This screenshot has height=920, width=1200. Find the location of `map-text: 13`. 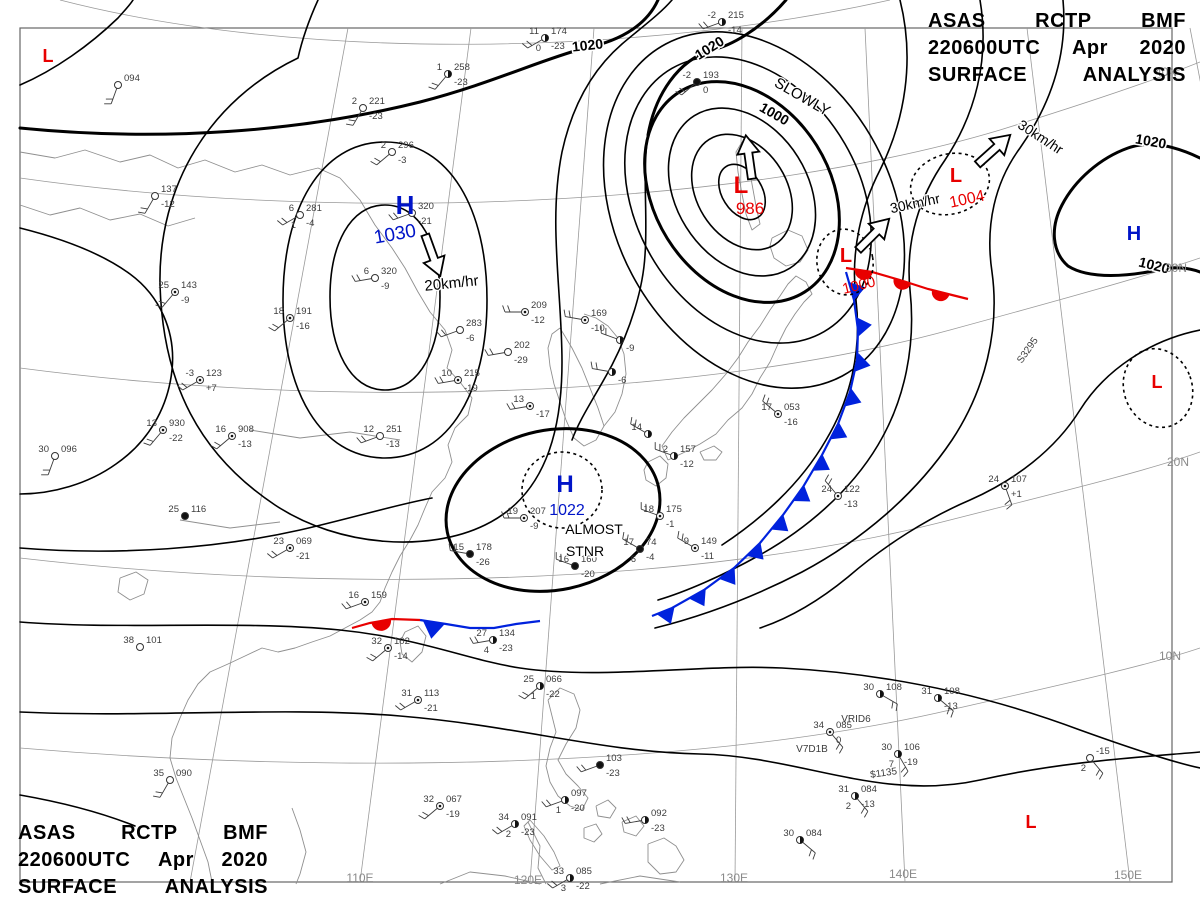

map-text: 13 is located at coordinates (518, 399).